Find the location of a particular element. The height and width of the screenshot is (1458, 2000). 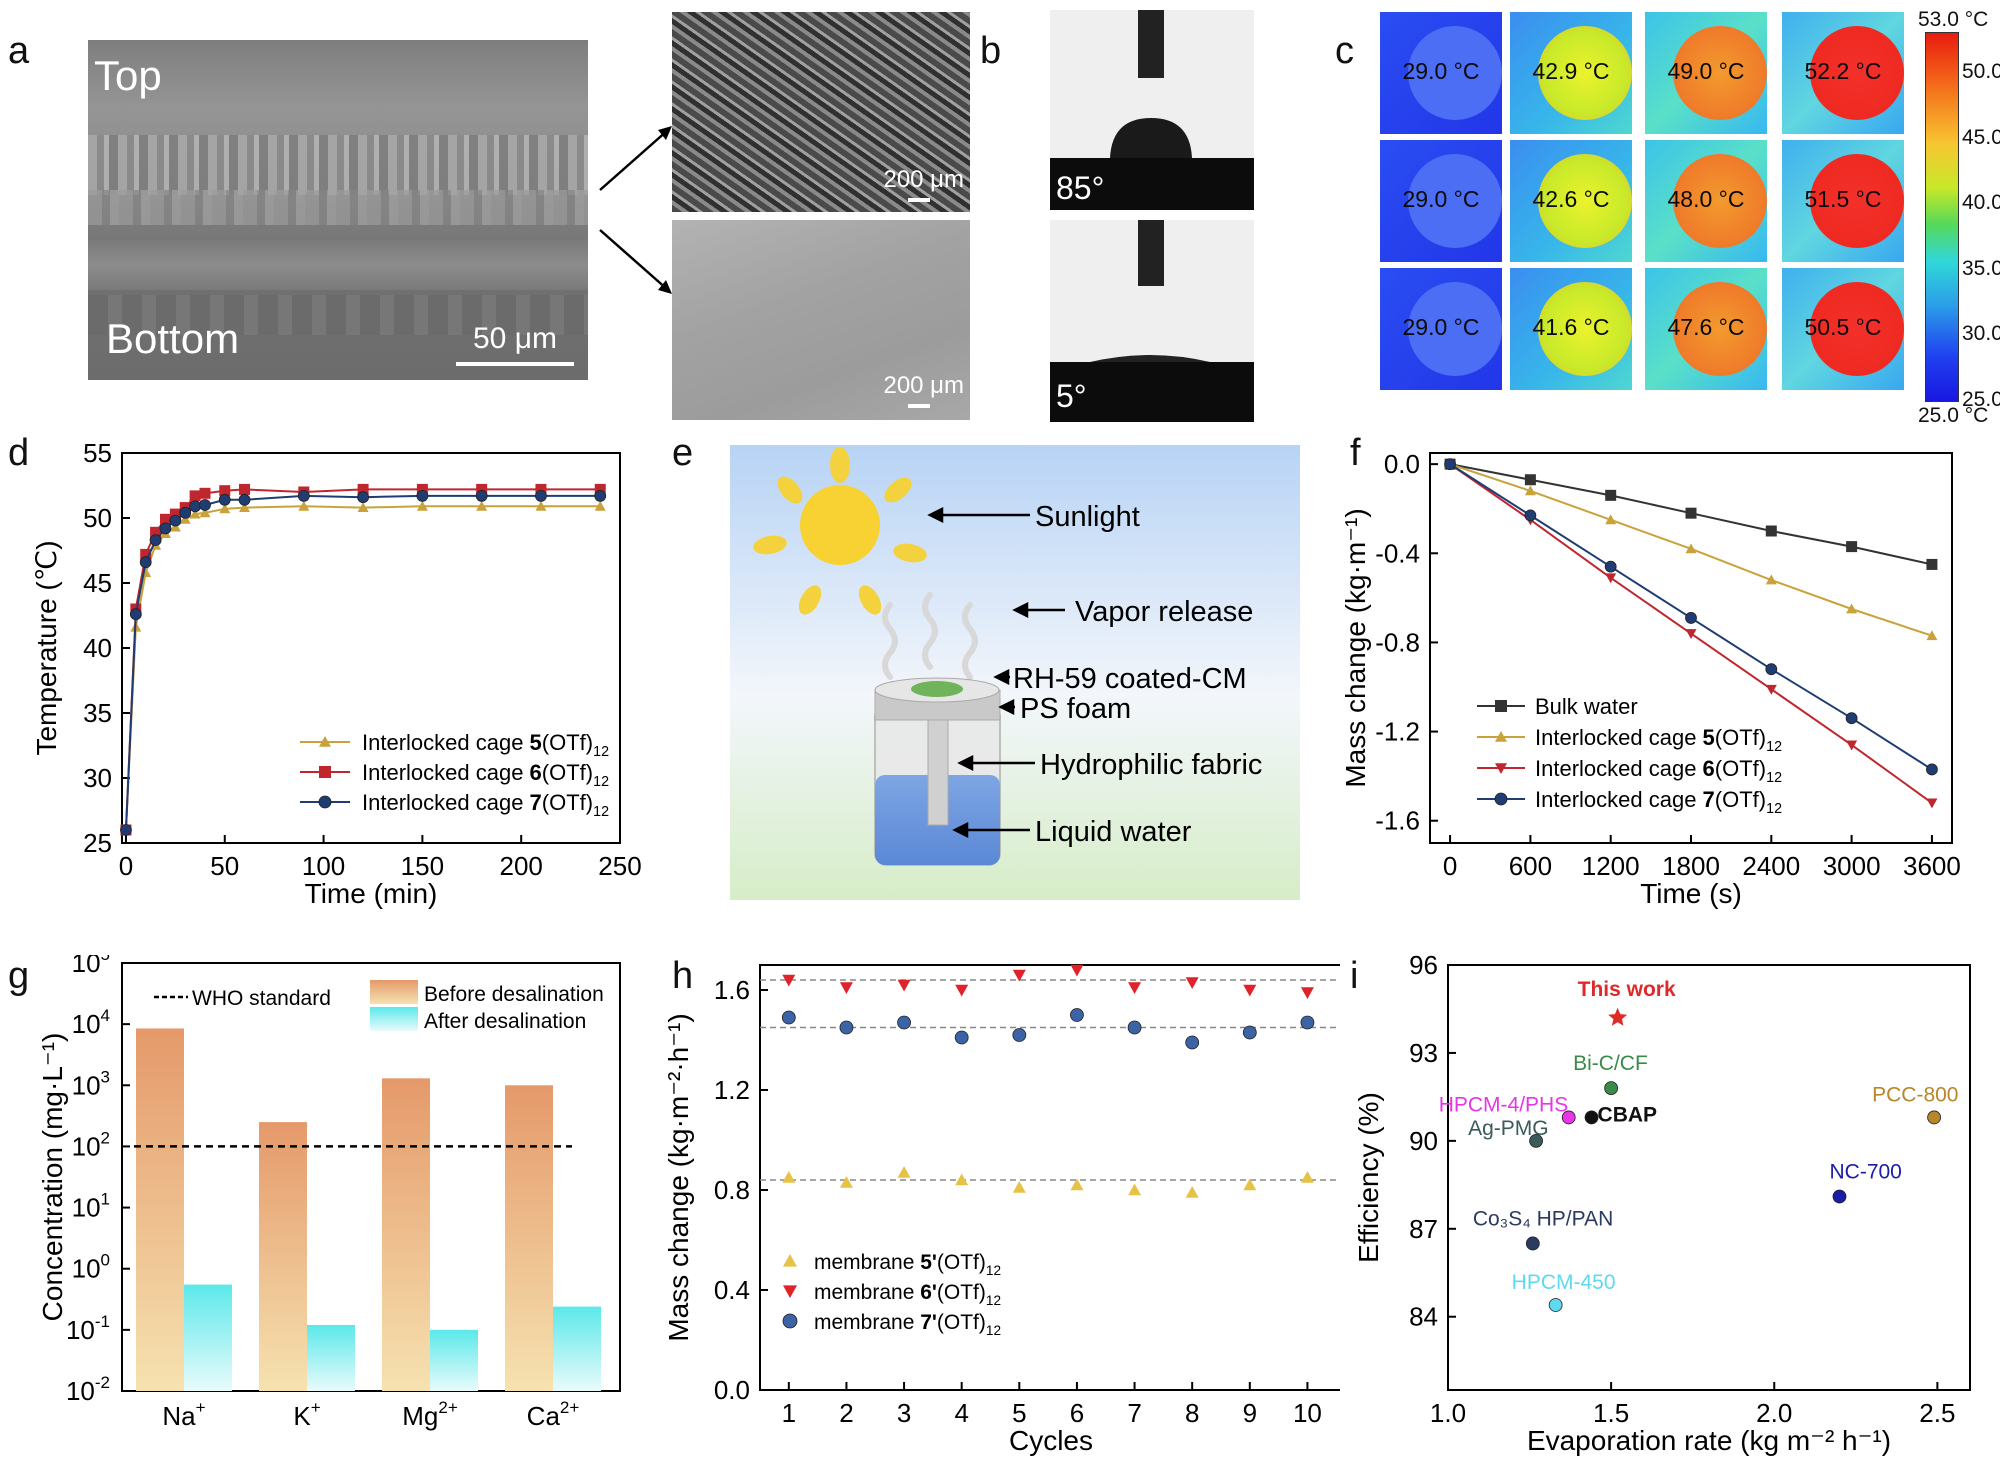

x-tick-base: Mg is located at coordinates (420, 1416).